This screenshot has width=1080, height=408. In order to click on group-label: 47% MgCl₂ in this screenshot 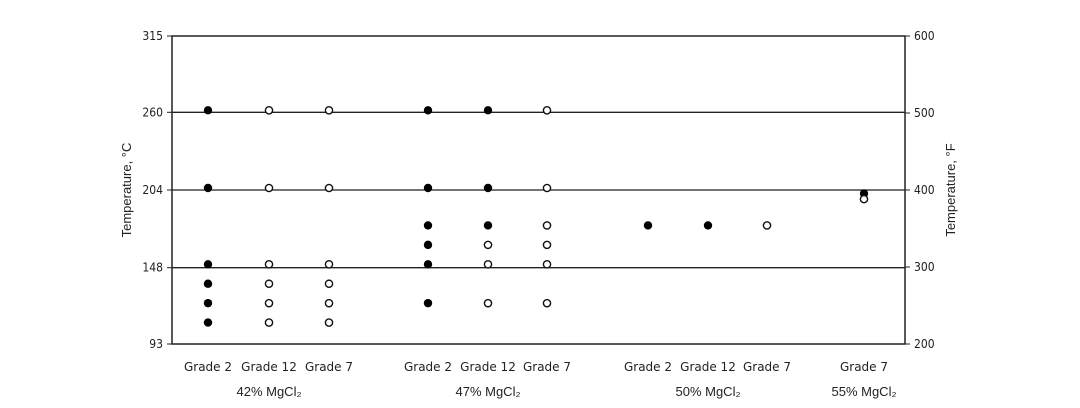, I will do `click(487, 391)`.